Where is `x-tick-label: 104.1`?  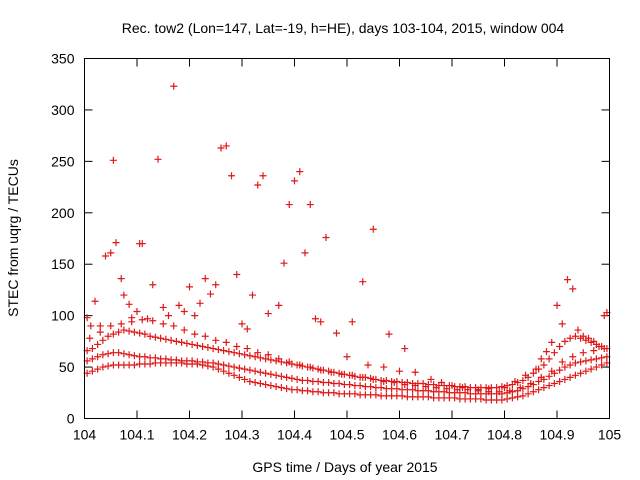
x-tick-label: 104.1 is located at coordinates (136, 435).